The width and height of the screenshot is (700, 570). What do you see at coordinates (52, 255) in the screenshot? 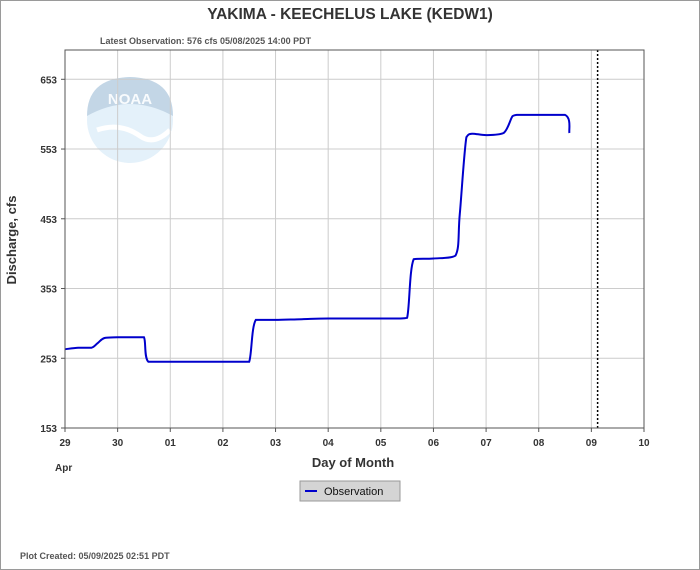
I see `y-axis-ticks: 153 253 353 453 553 653` at bounding box center [52, 255].